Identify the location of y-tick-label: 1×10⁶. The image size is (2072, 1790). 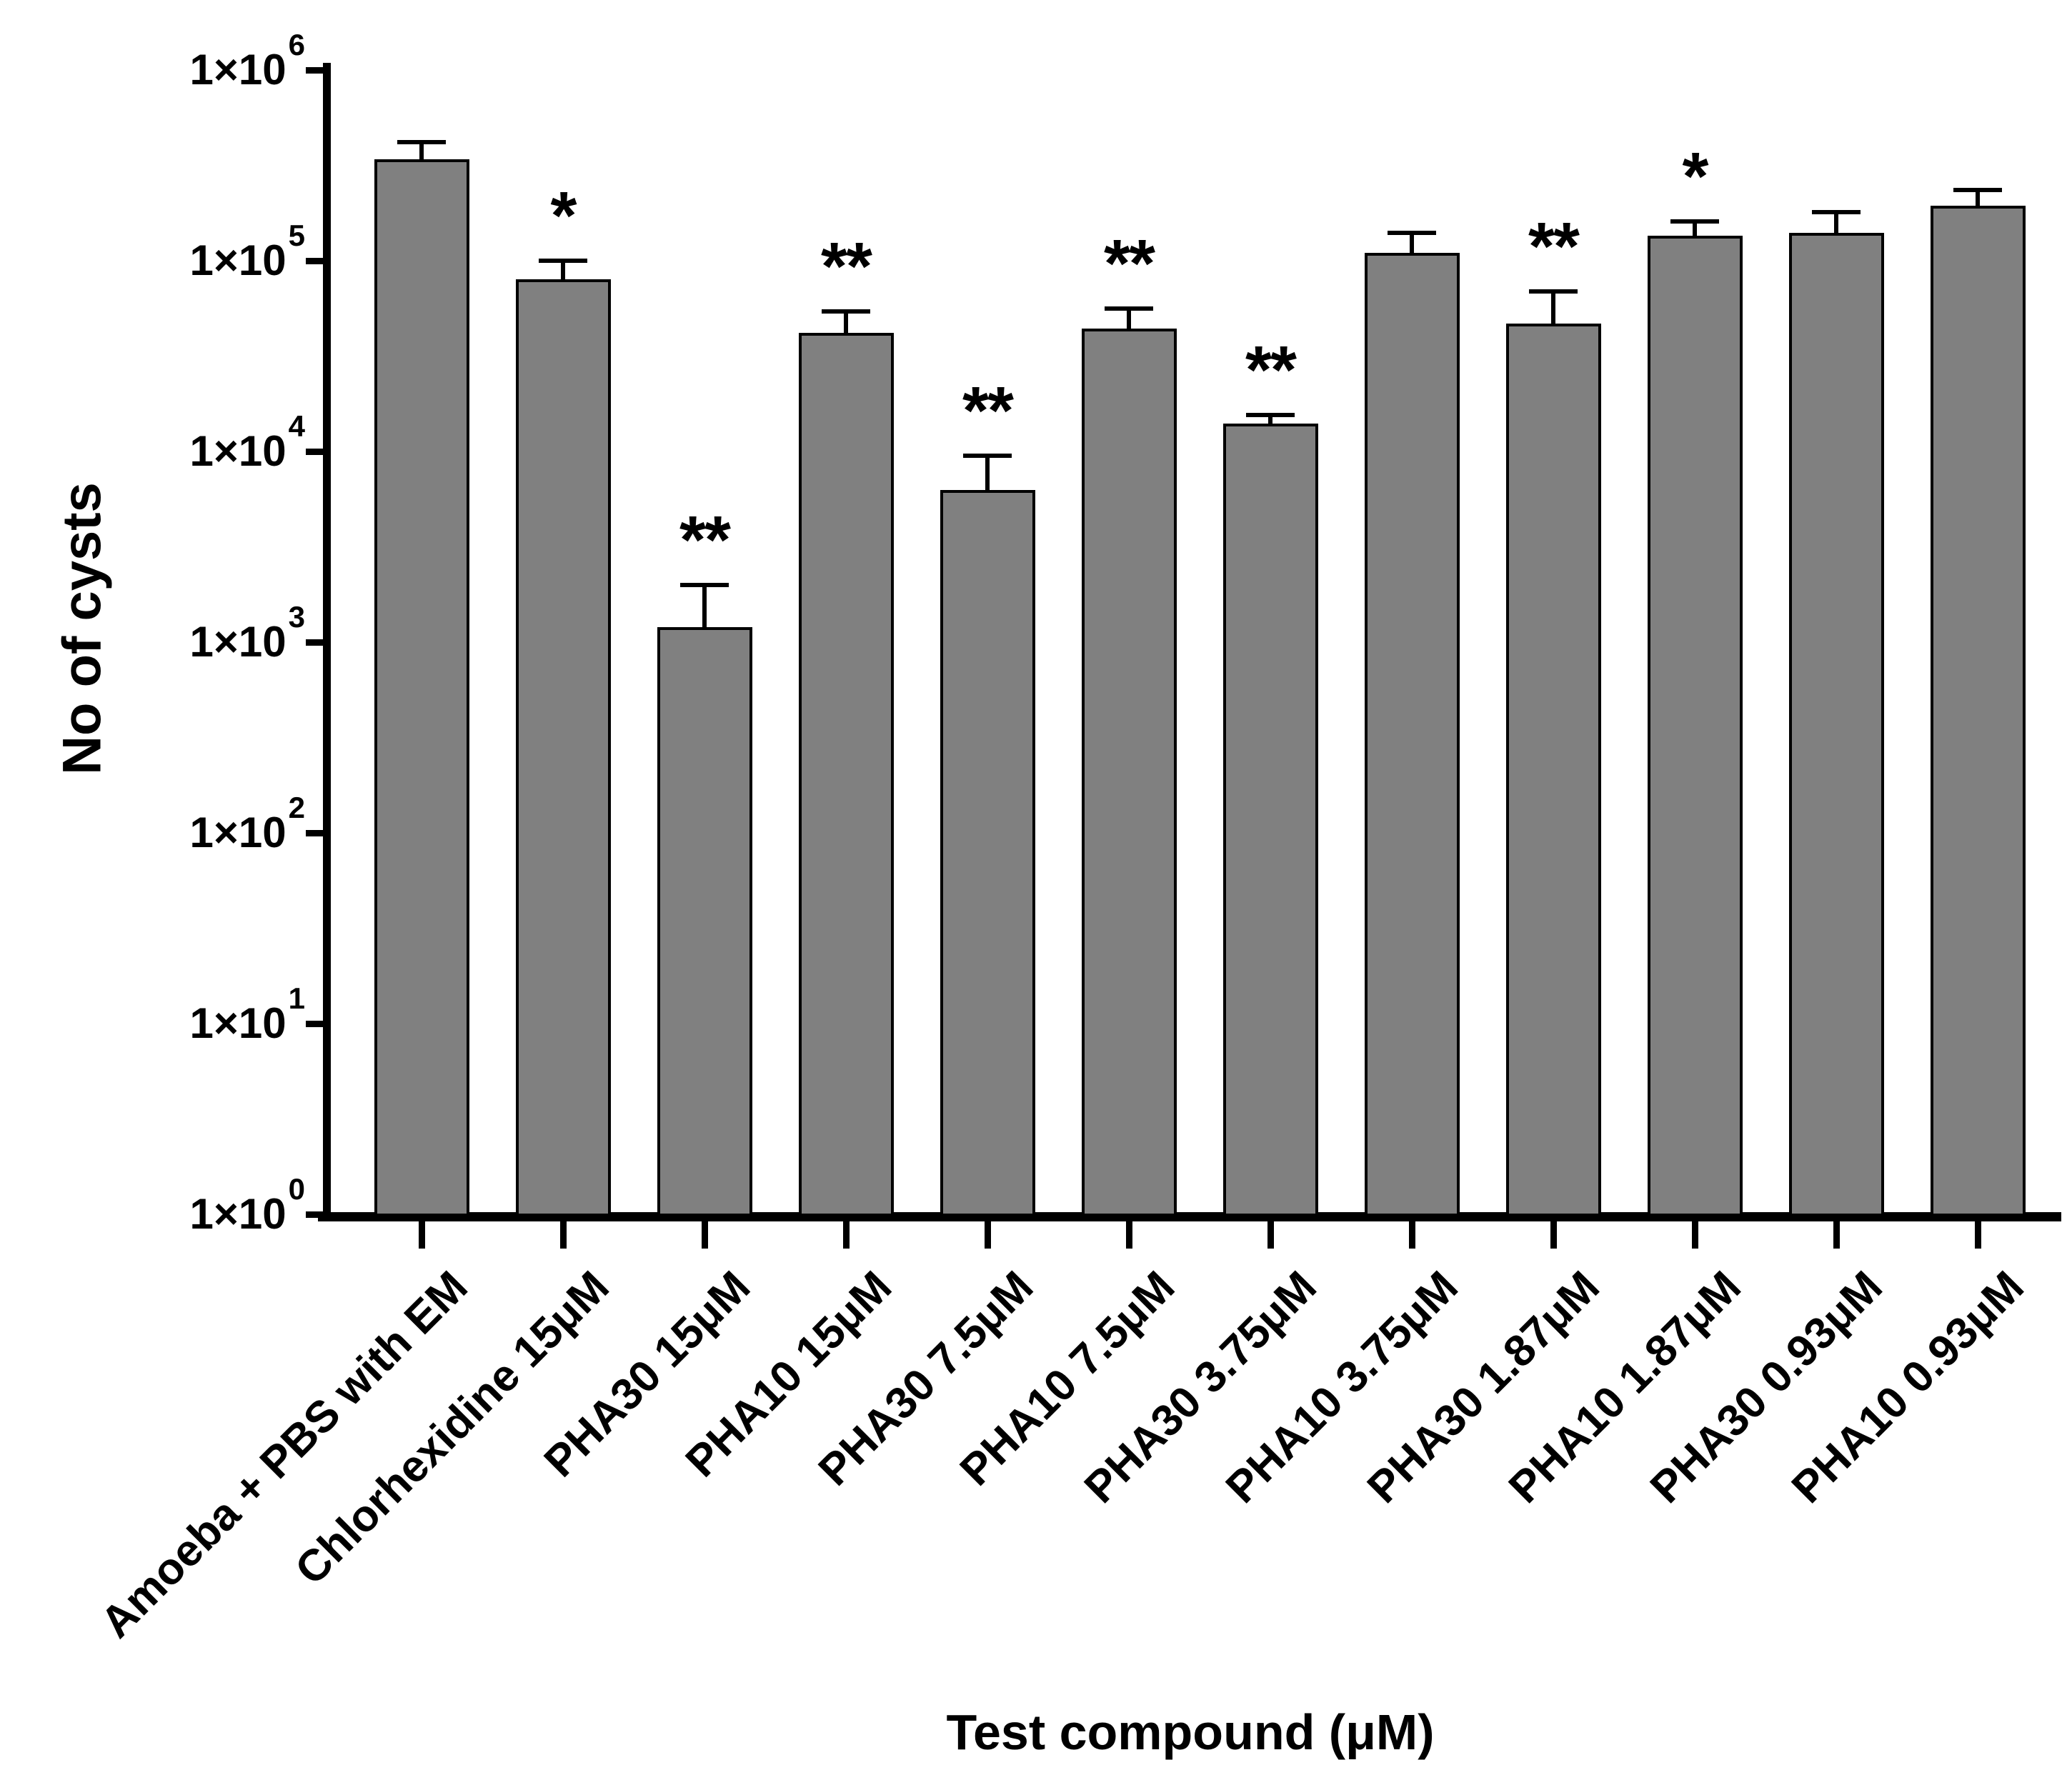
(247, 62).